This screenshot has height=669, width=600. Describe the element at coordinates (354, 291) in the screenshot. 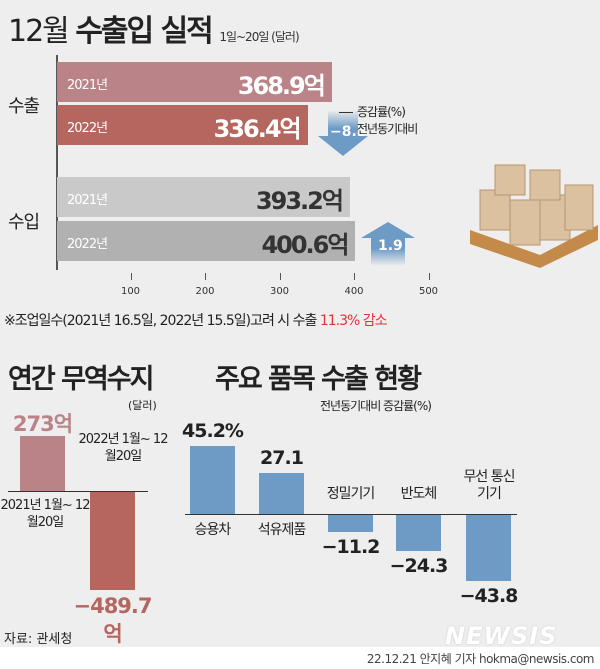

I see `tick-label: 400` at that location.